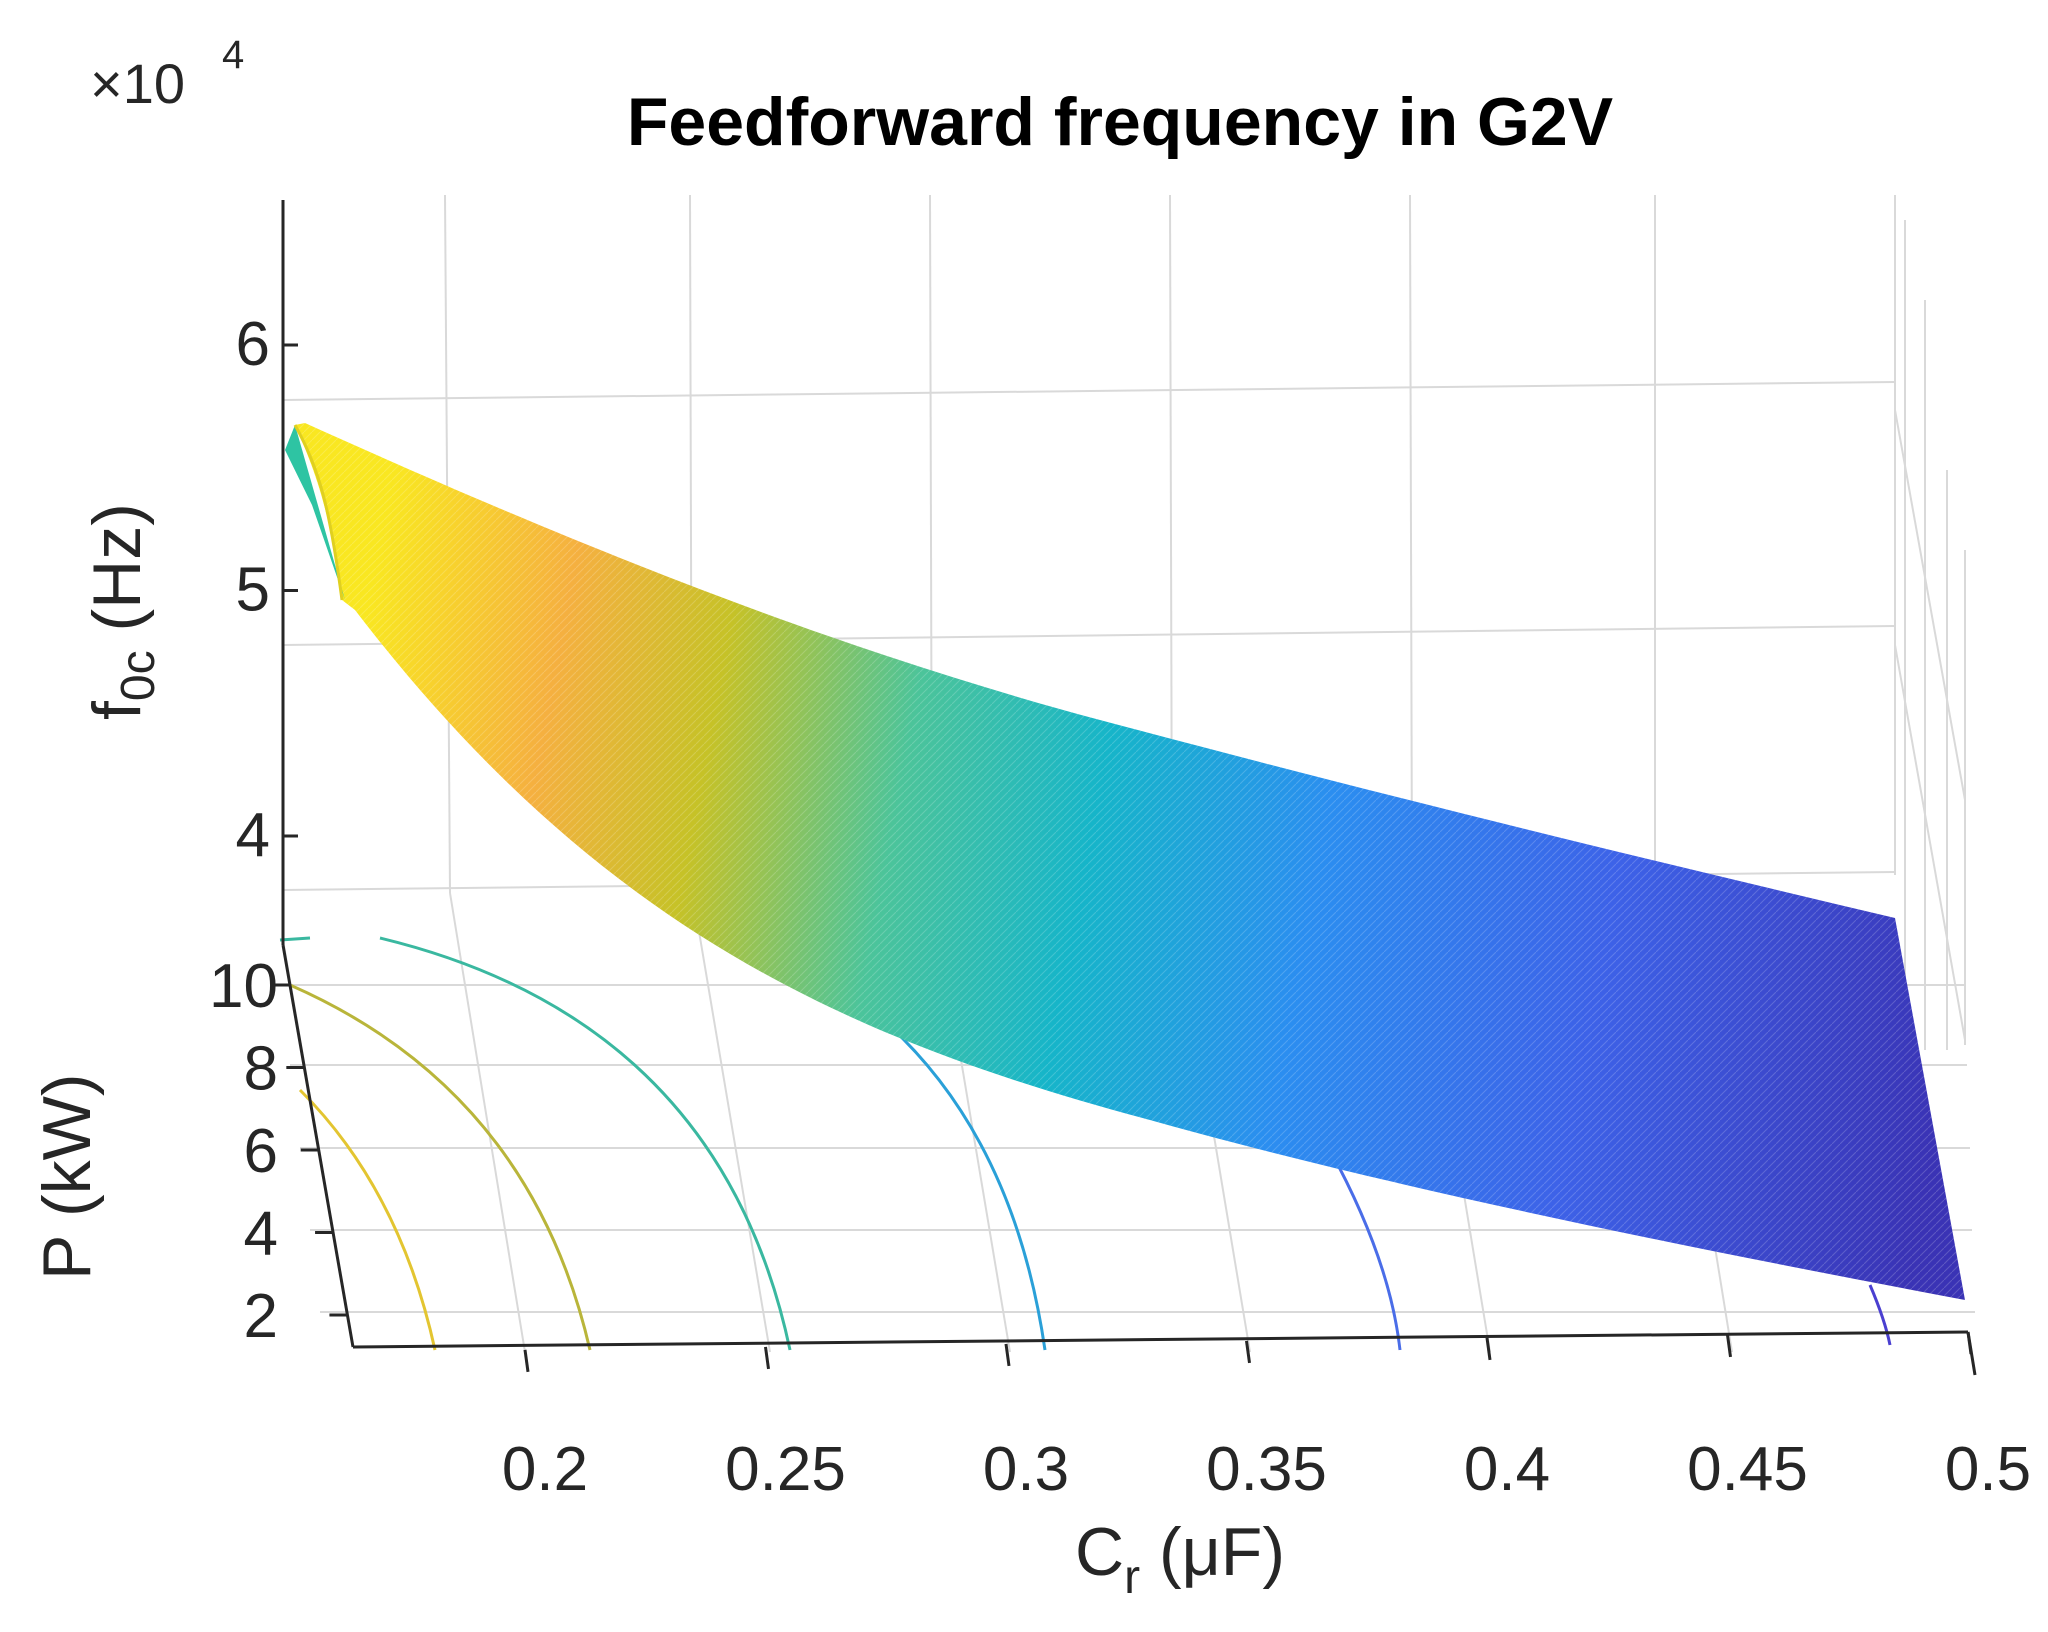  What do you see at coordinates (137, 83) in the screenshot?
I see `svg-text: ×10` at bounding box center [137, 83].